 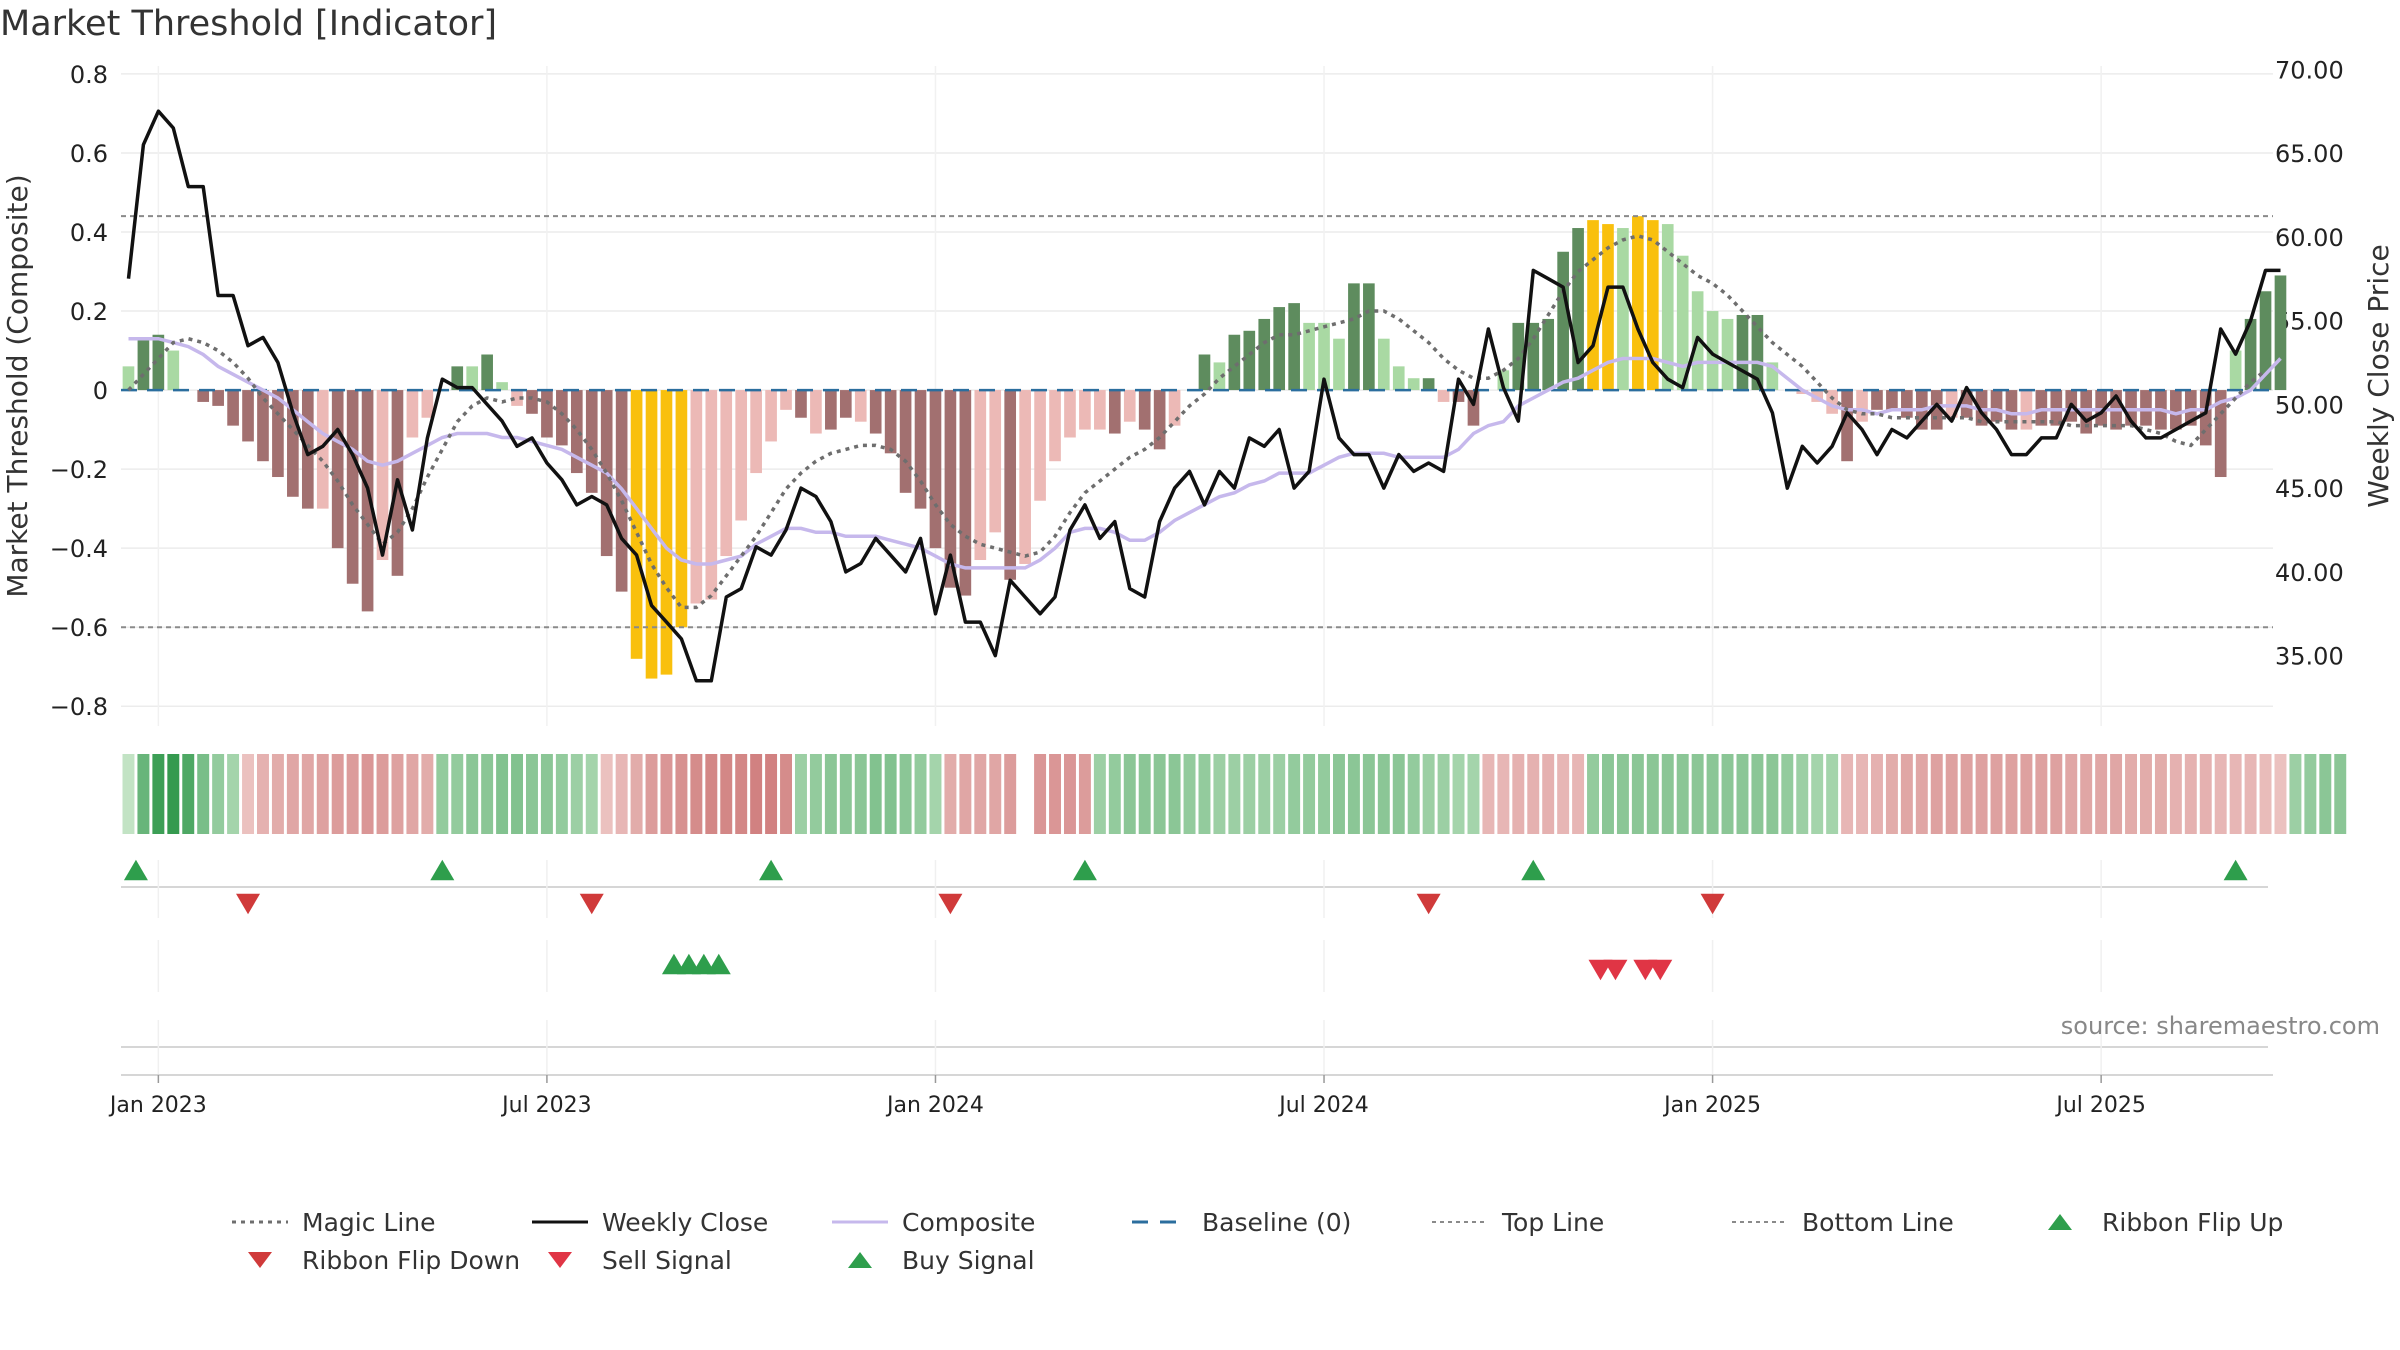 I want to click on y-tick-label-left: 0.2, so click(x=89, y=312).